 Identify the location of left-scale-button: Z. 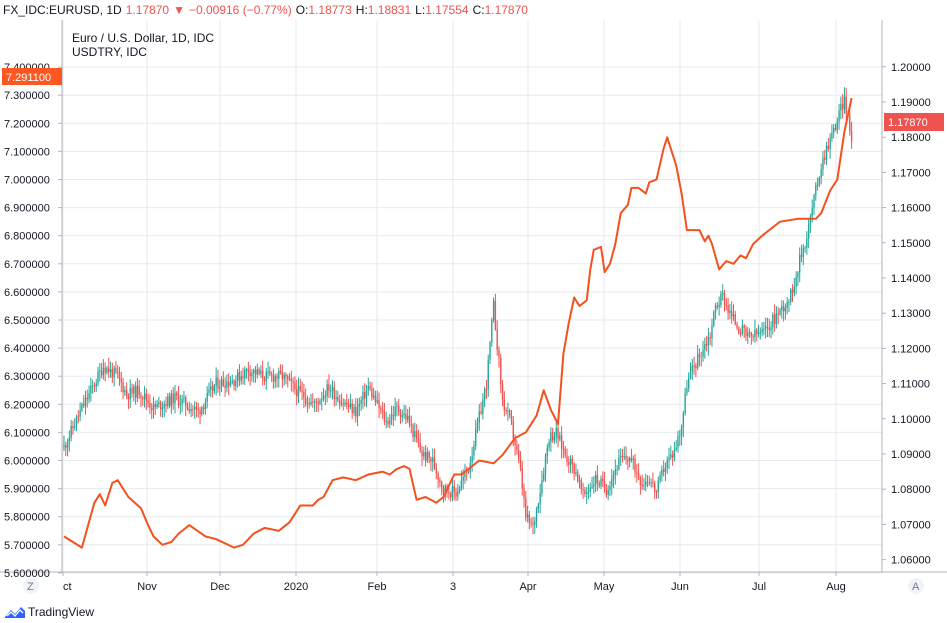
(31, 586).